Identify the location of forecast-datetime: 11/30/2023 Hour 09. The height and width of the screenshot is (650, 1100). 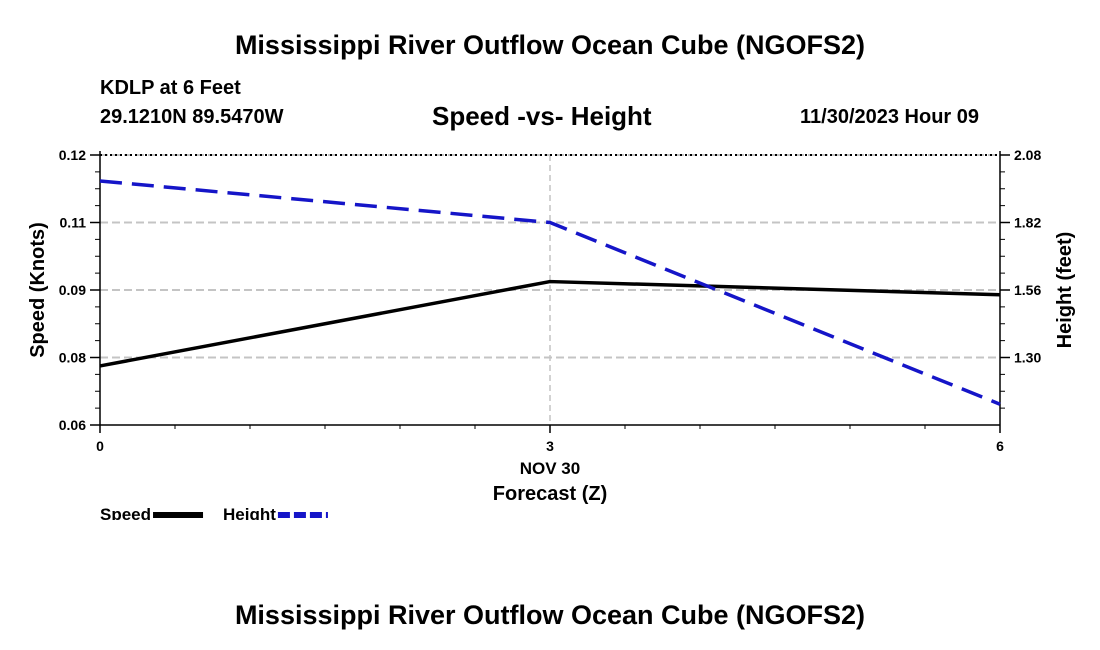
(890, 117).